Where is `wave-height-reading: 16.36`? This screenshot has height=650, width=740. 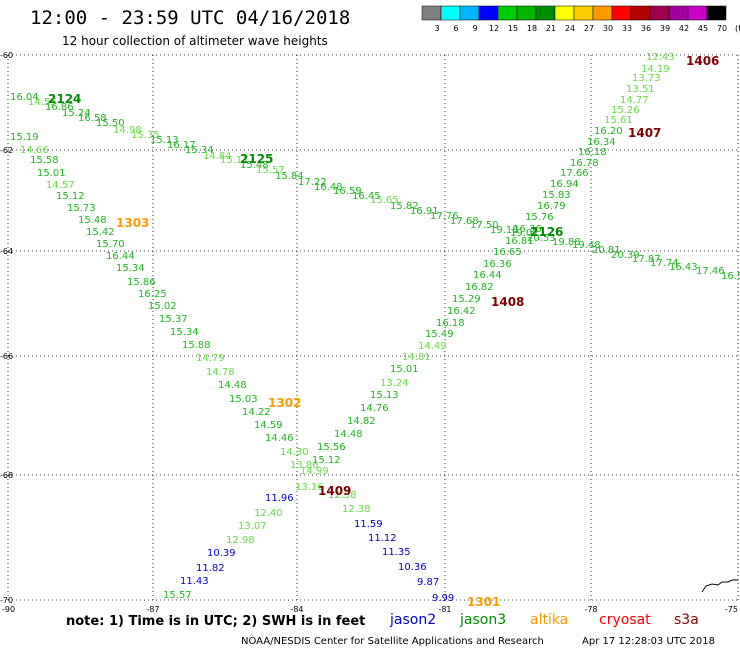 wave-height-reading: 16.36 is located at coordinates (497, 264).